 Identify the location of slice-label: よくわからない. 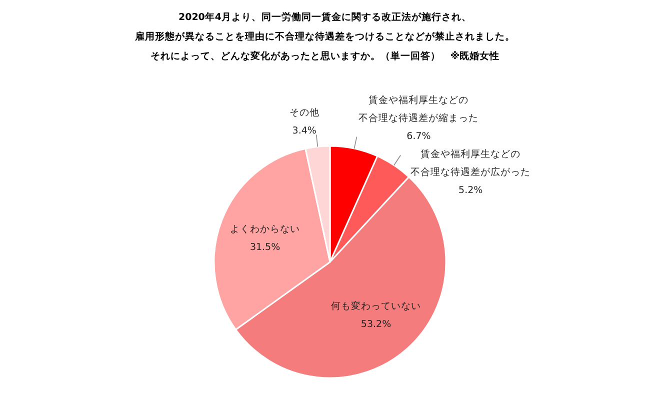
(265, 229).